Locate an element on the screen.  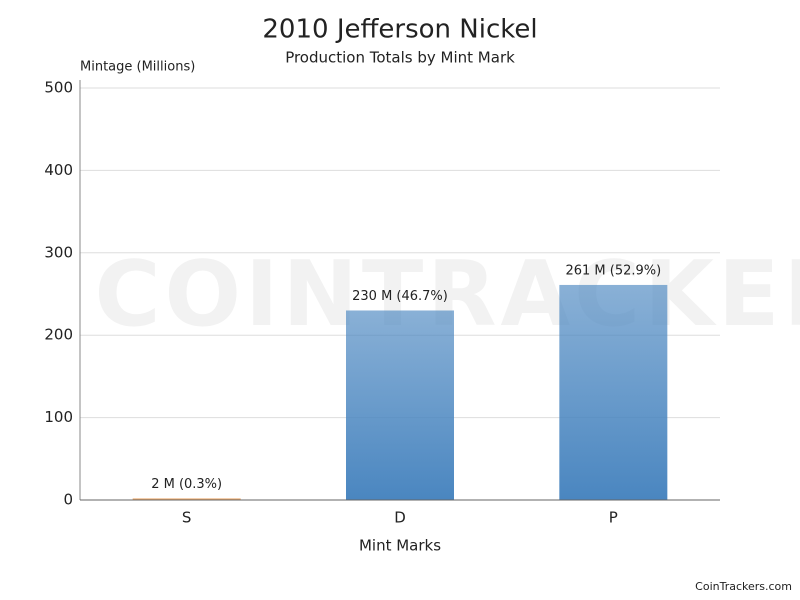
y-tick-label: 0 is located at coordinates (68, 500).